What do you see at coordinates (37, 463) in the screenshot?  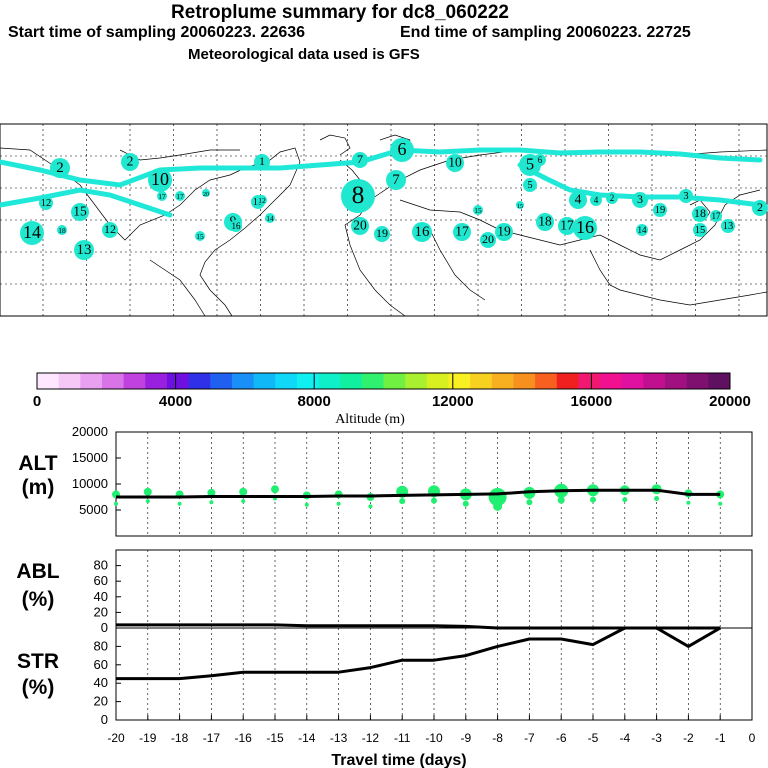 I see `panel-label: ALT` at bounding box center [37, 463].